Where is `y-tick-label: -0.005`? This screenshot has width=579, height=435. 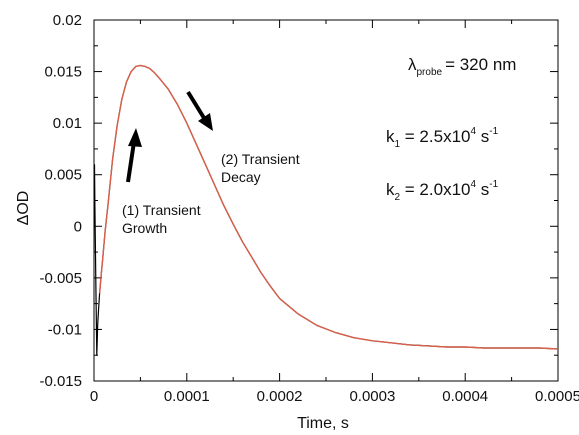 y-tick-label: -0.005 is located at coordinates (60, 278).